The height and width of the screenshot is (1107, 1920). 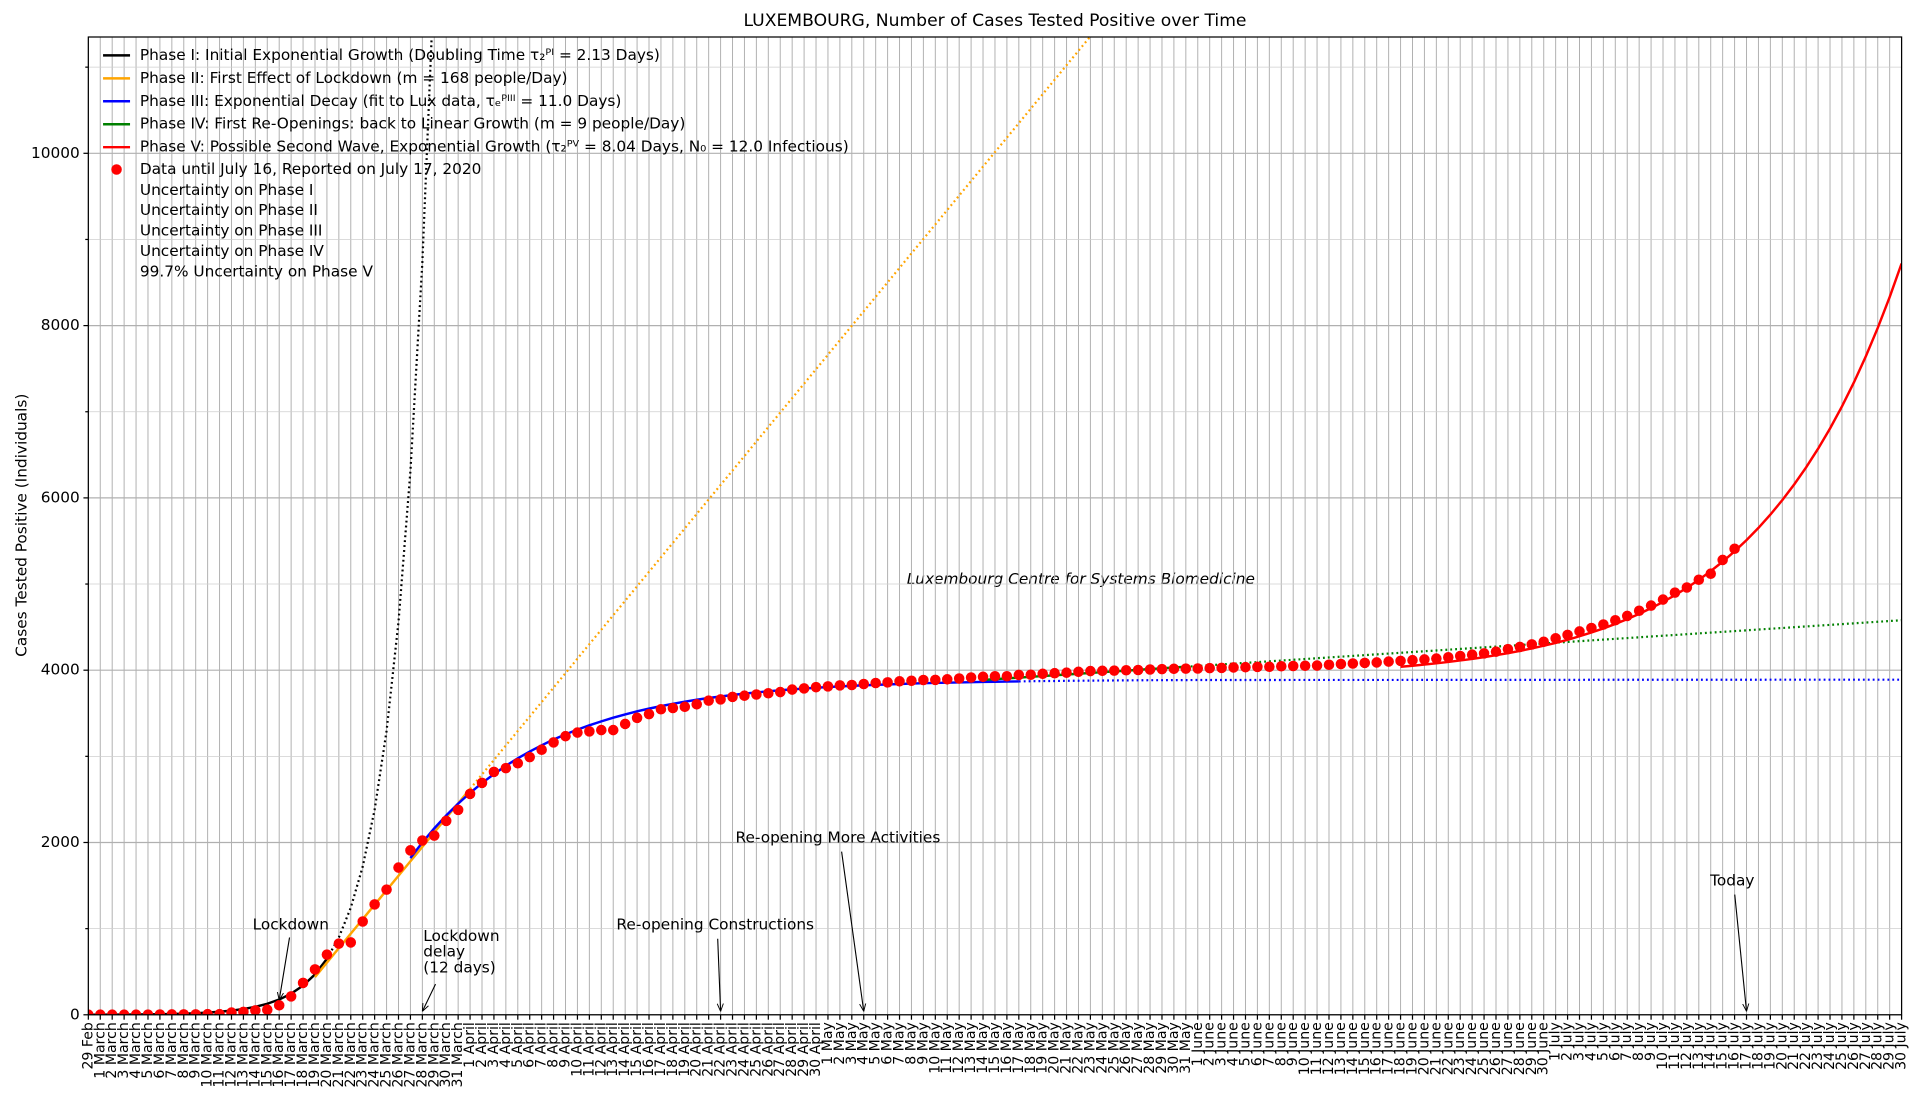 What do you see at coordinates (60, 670) in the screenshot?
I see `y-tick-label: 4000` at bounding box center [60, 670].